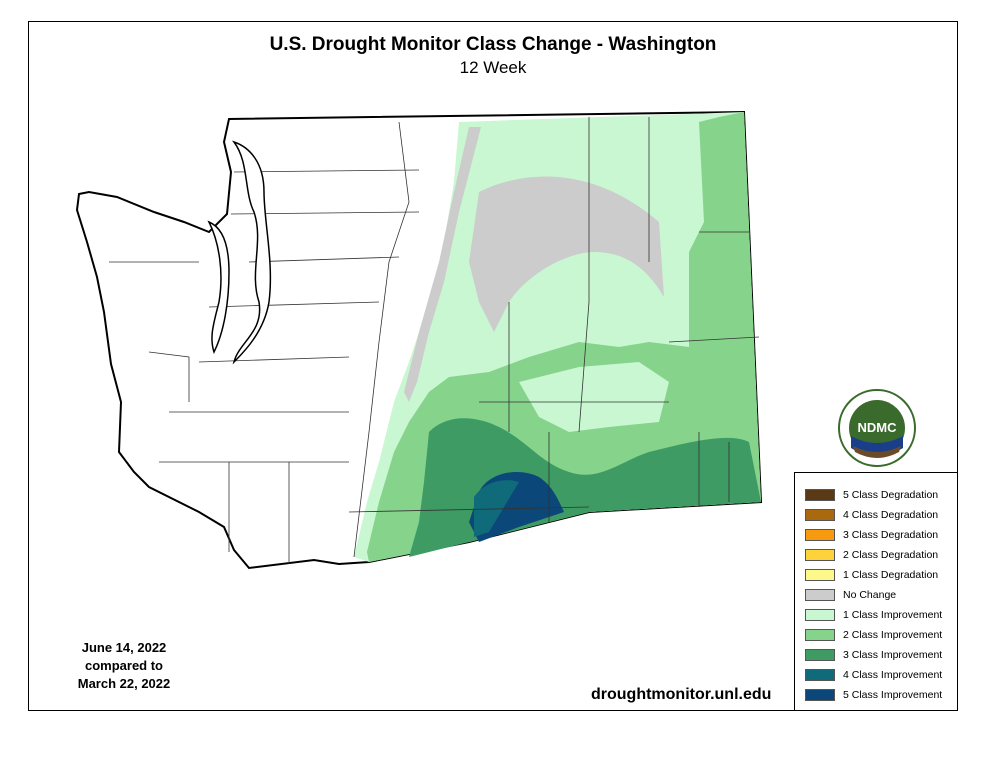  I want to click on legend-item: 2 Class Improvement, so click(881, 635).